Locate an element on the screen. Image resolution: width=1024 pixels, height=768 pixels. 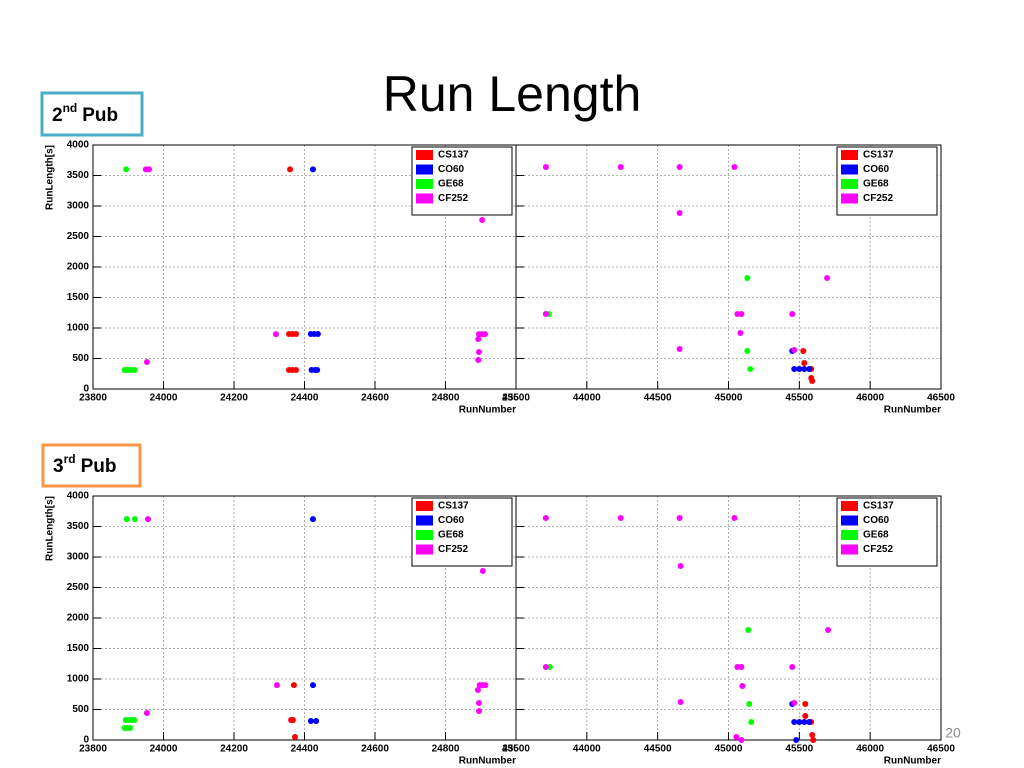
y-tick-label: 1500 is located at coordinates (78, 648).